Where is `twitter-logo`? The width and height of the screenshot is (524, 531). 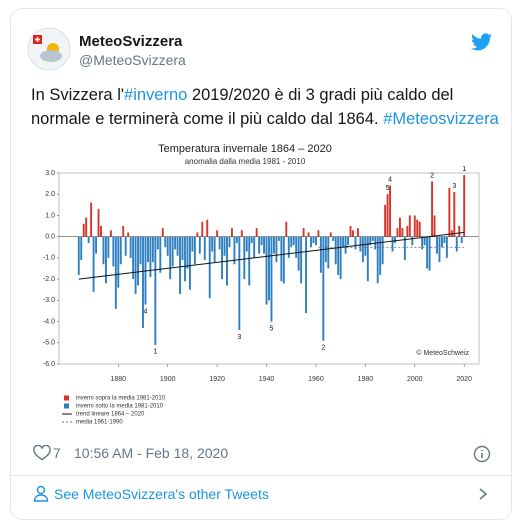
twitter-logo is located at coordinates (482, 42).